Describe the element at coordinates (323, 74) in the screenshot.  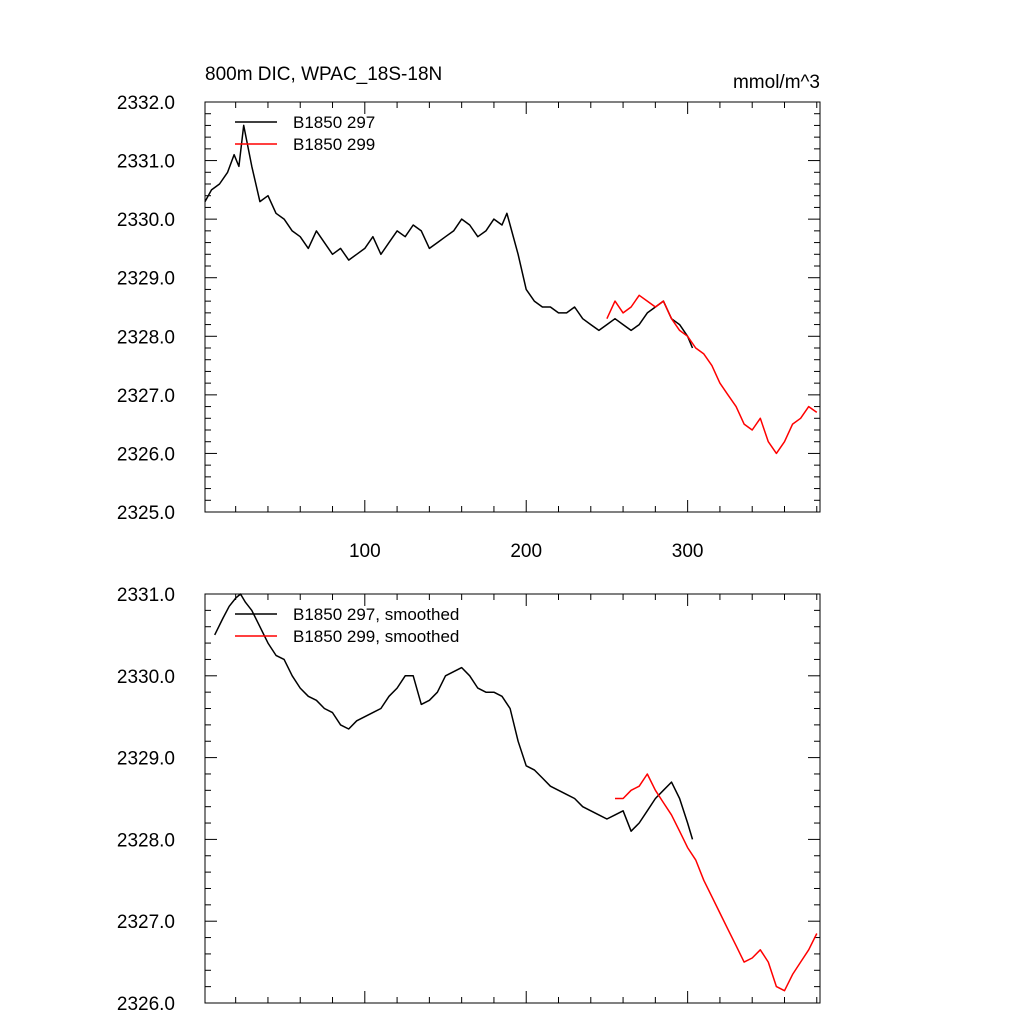
I see `chart-title: 800m DIC, WPAC_18S-18N` at that location.